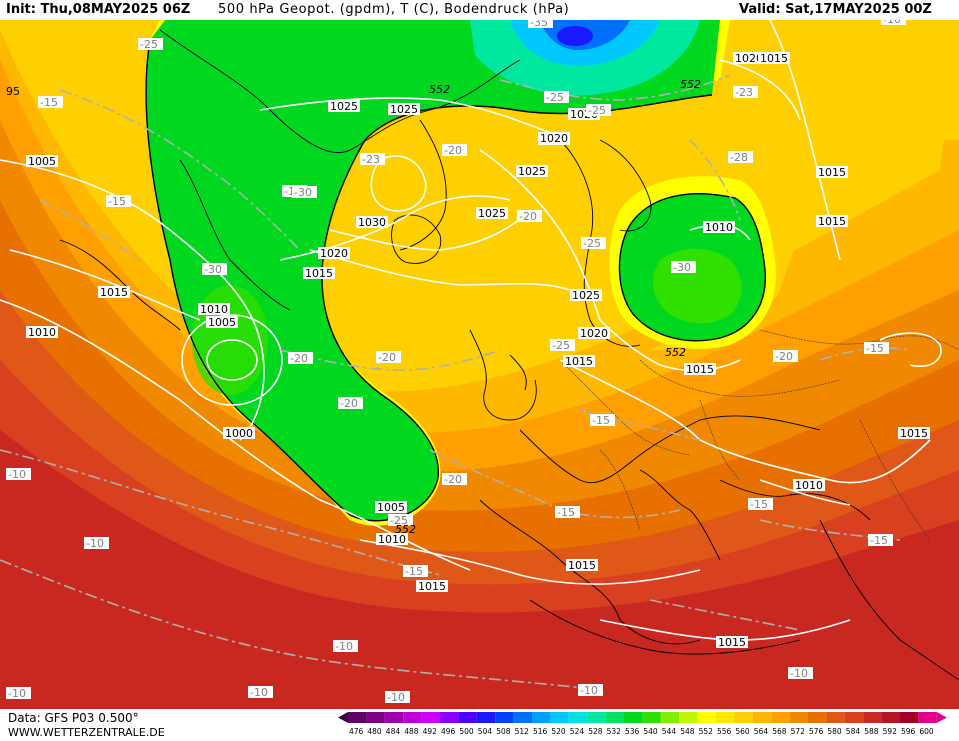 This screenshot has width=959, height=741. I want to click on legend-tick-label: 584, so click(853, 731).